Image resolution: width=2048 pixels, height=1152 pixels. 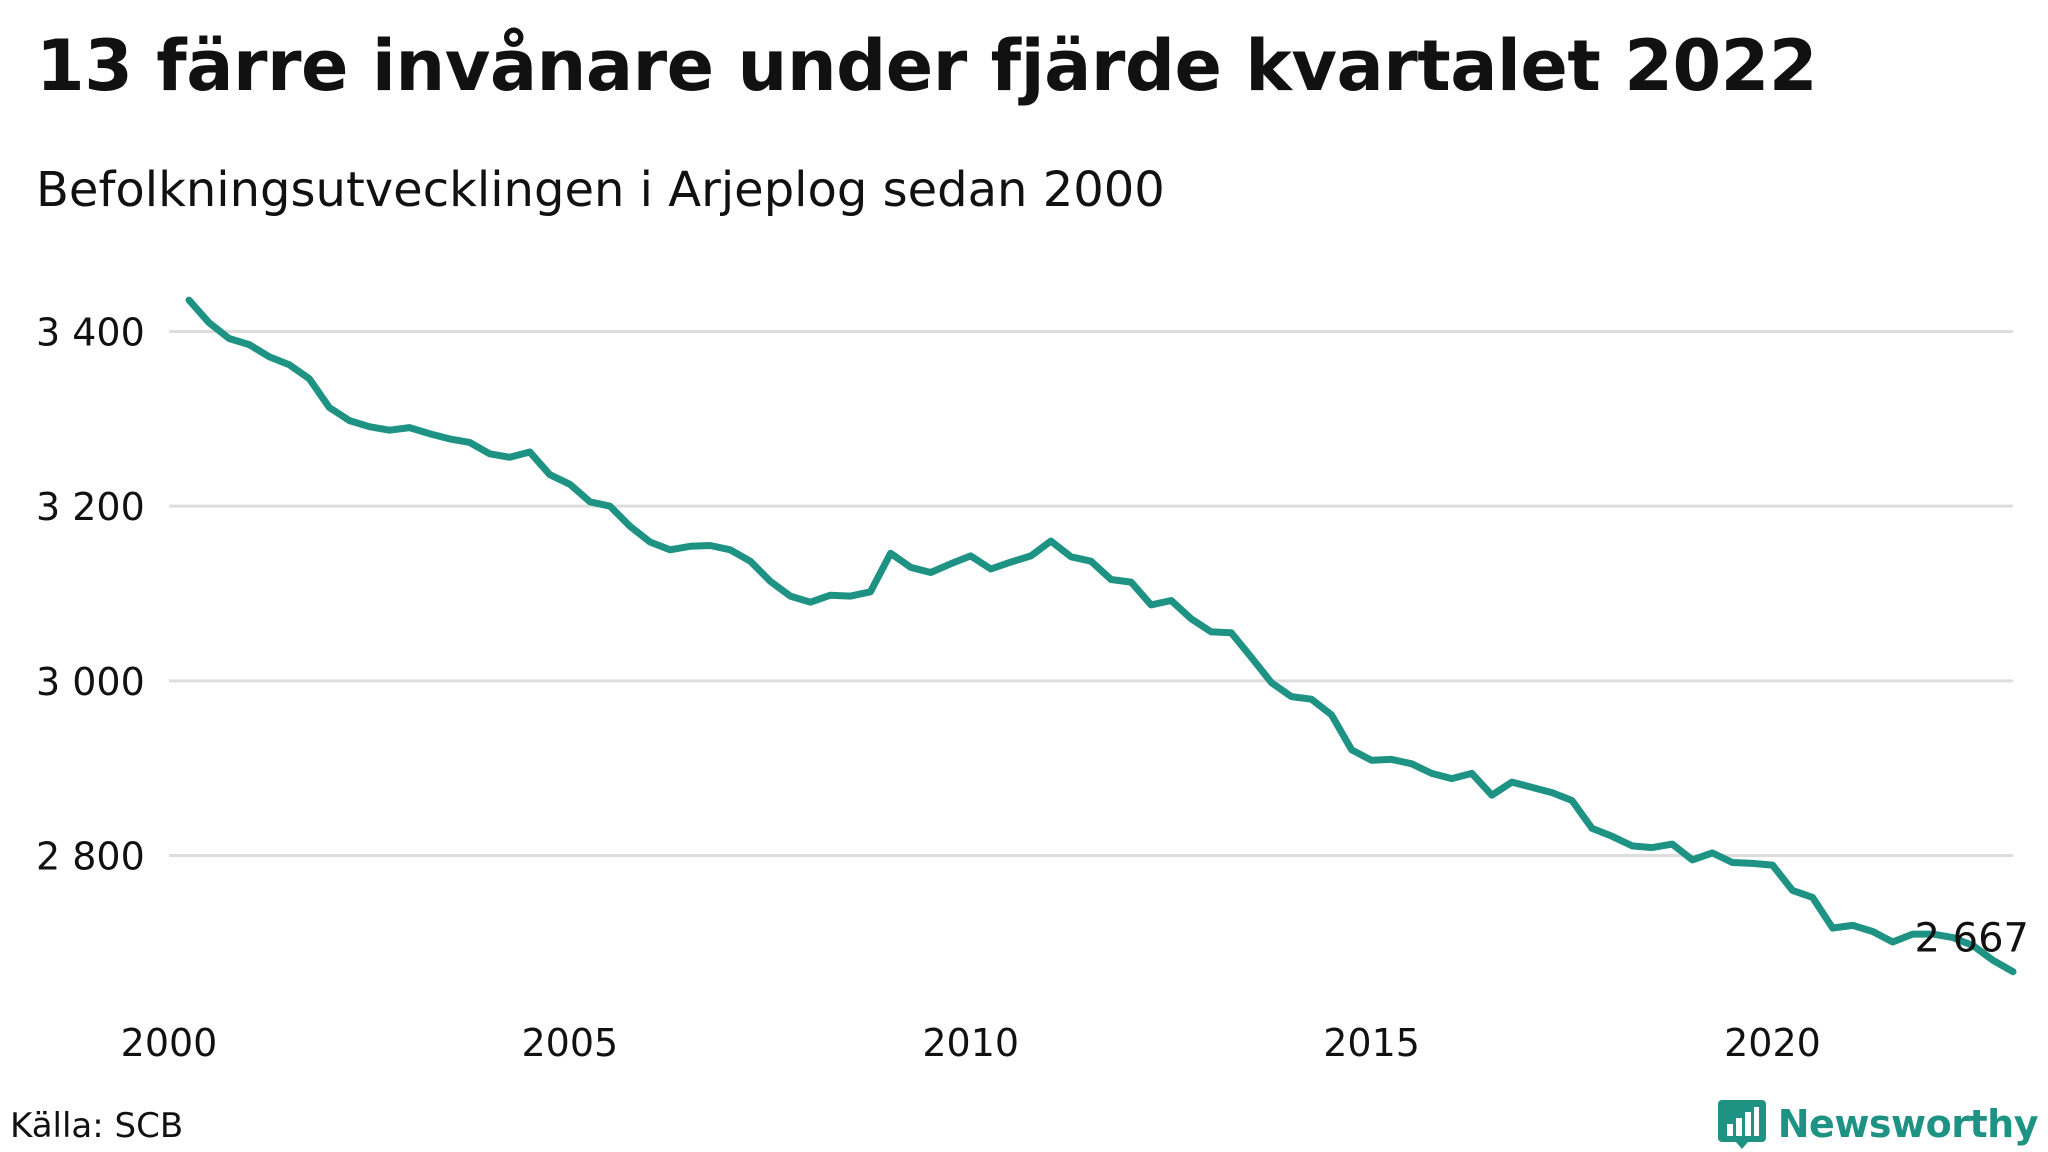 What do you see at coordinates (1371, 1043) in the screenshot?
I see `x-tick-label: 2015` at bounding box center [1371, 1043].